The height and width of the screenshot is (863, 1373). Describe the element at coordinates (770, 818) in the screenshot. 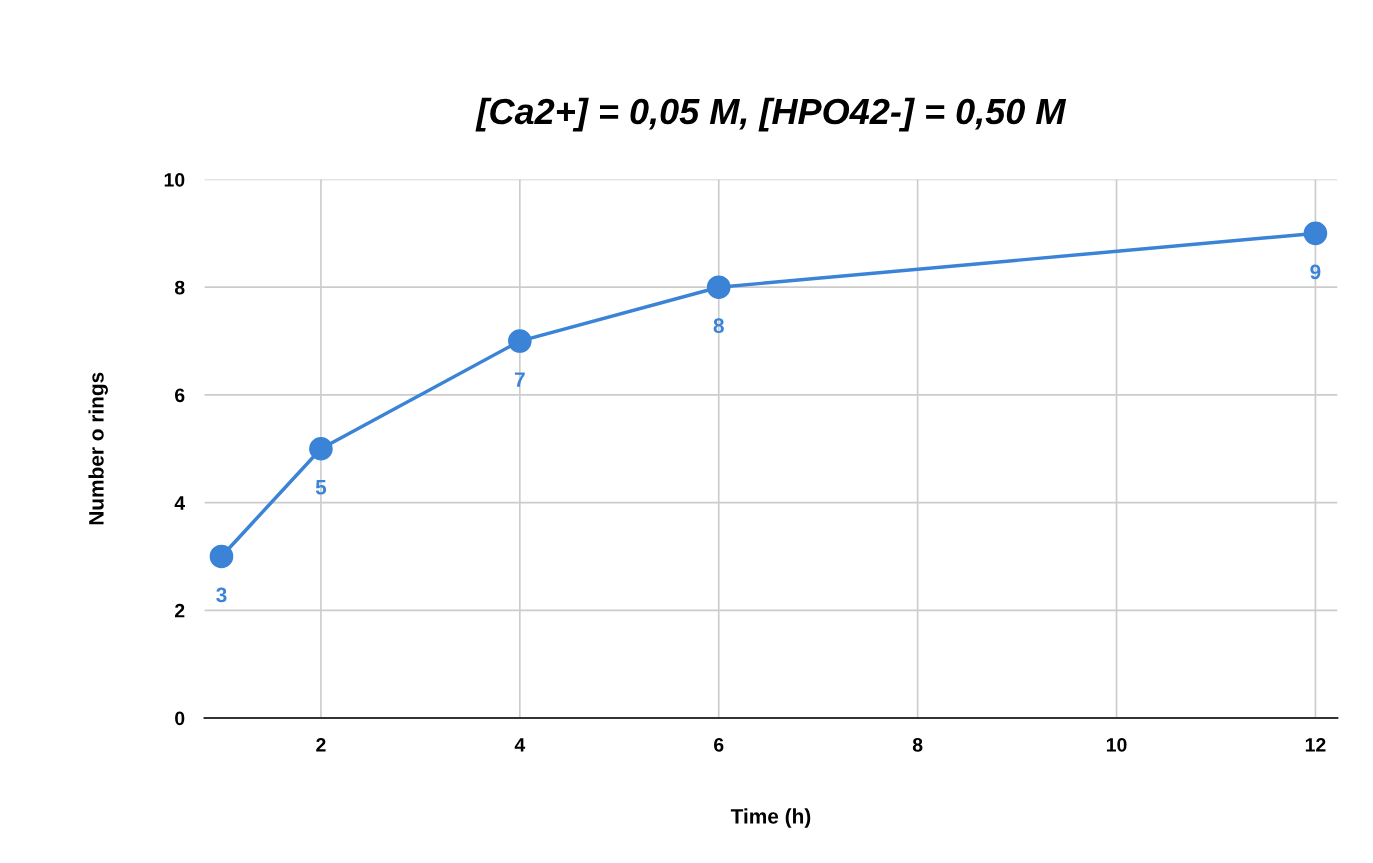

I see `x-axis-title: Time (h)` at that location.